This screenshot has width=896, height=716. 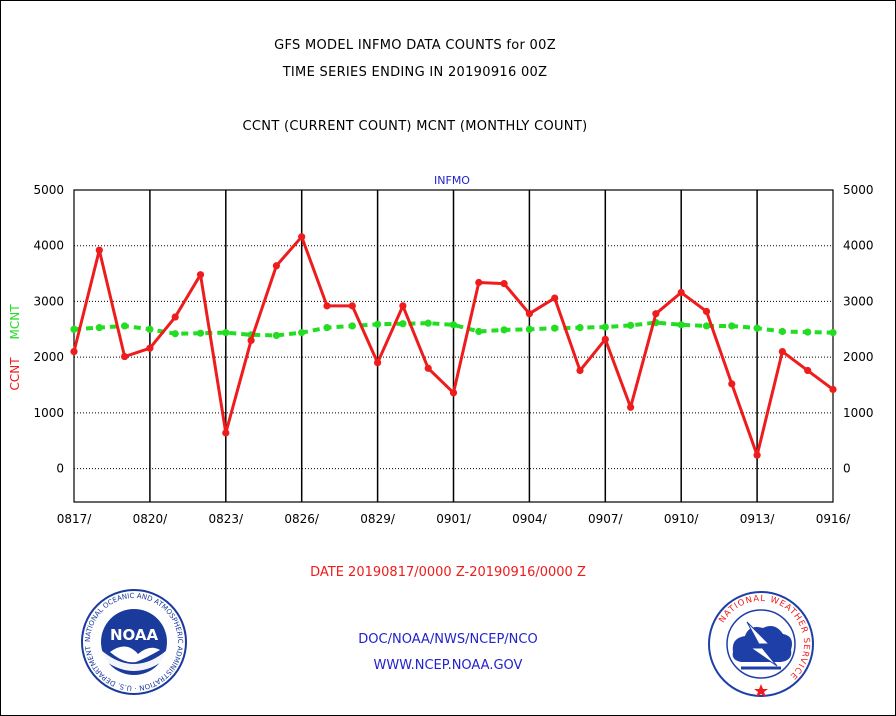 What do you see at coordinates (858, 246) in the screenshot?
I see `y-tick-label-right: 4000` at bounding box center [858, 246].